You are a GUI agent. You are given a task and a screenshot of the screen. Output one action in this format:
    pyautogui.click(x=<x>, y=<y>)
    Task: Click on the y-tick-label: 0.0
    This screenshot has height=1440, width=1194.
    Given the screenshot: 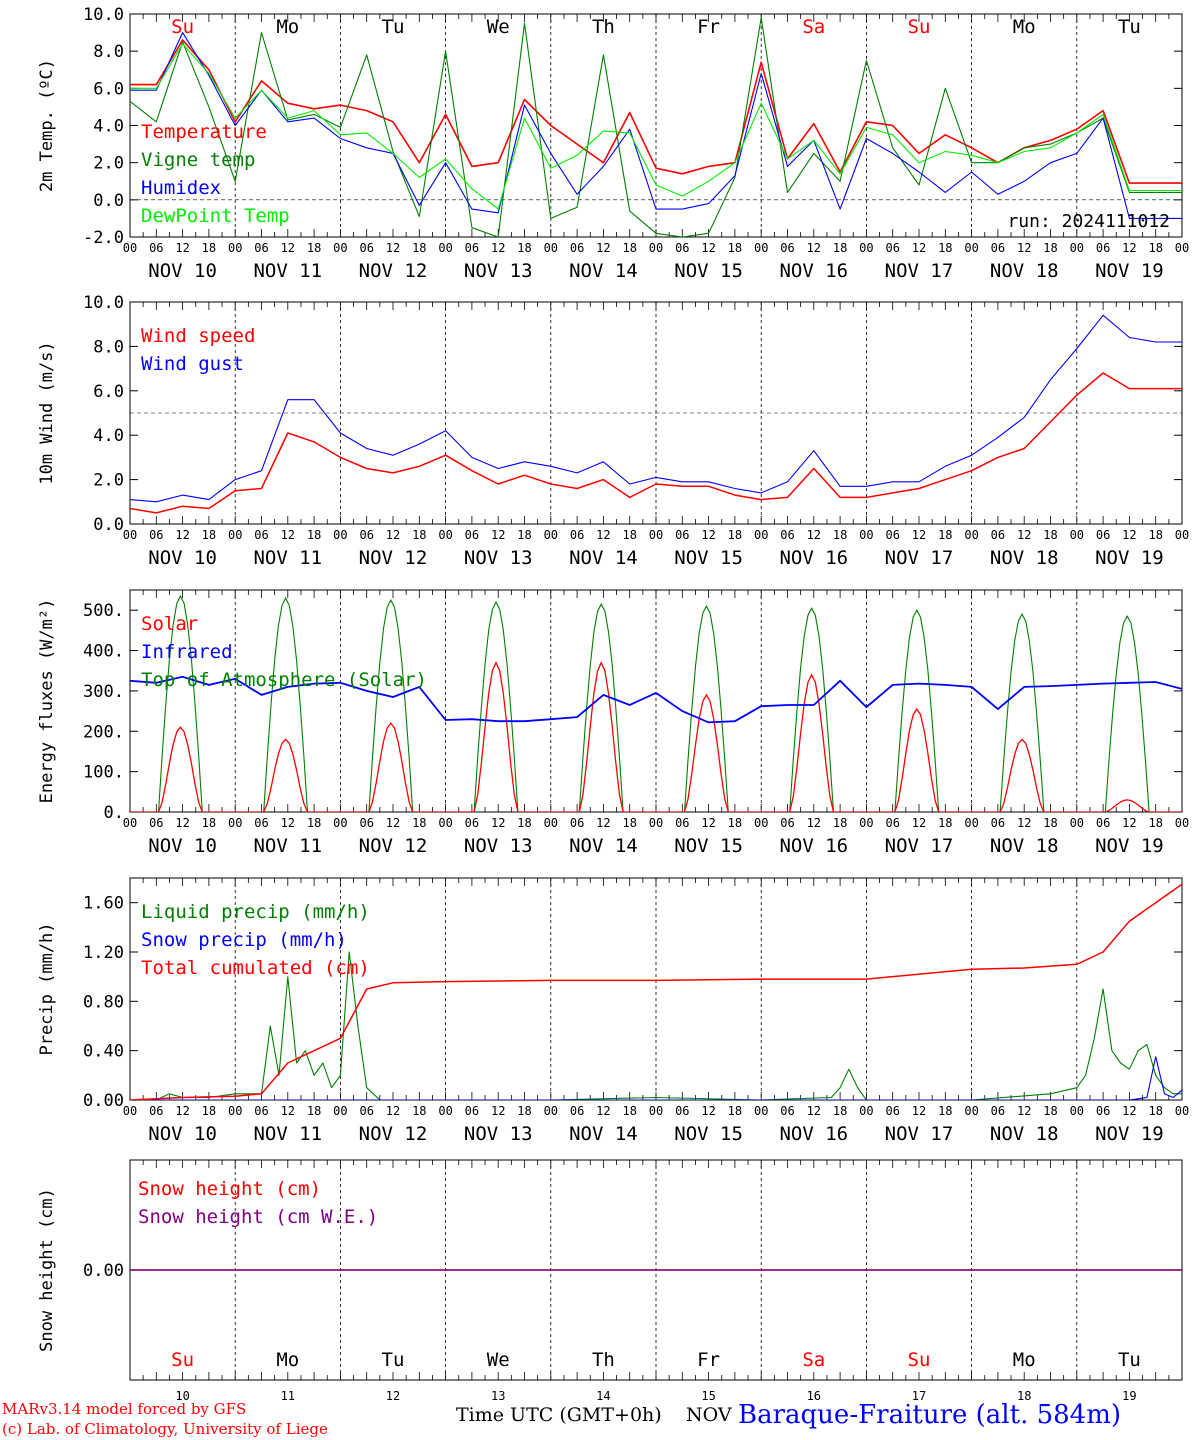 What is the action you would take?
    pyautogui.click(x=108, y=201)
    